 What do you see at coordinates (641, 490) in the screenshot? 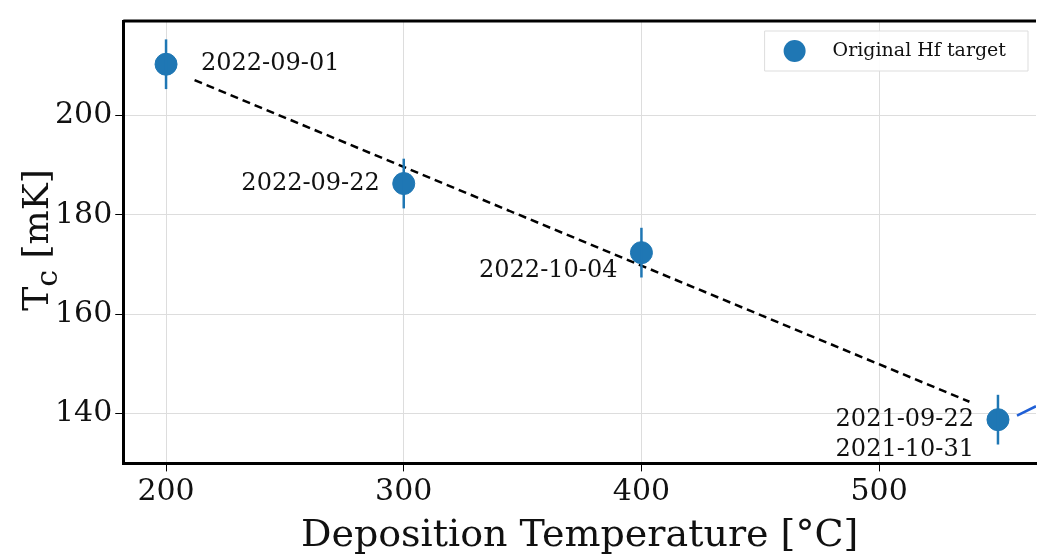
I see `x-tick-label: 400` at bounding box center [641, 490].